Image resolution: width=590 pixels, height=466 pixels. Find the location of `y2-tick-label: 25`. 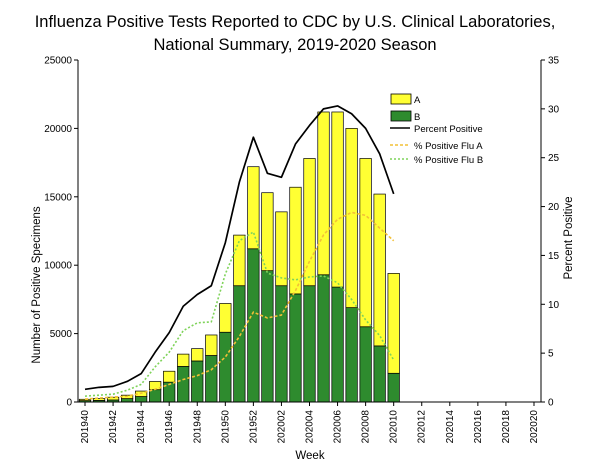

y2-tick-label: 25 is located at coordinates (554, 158).